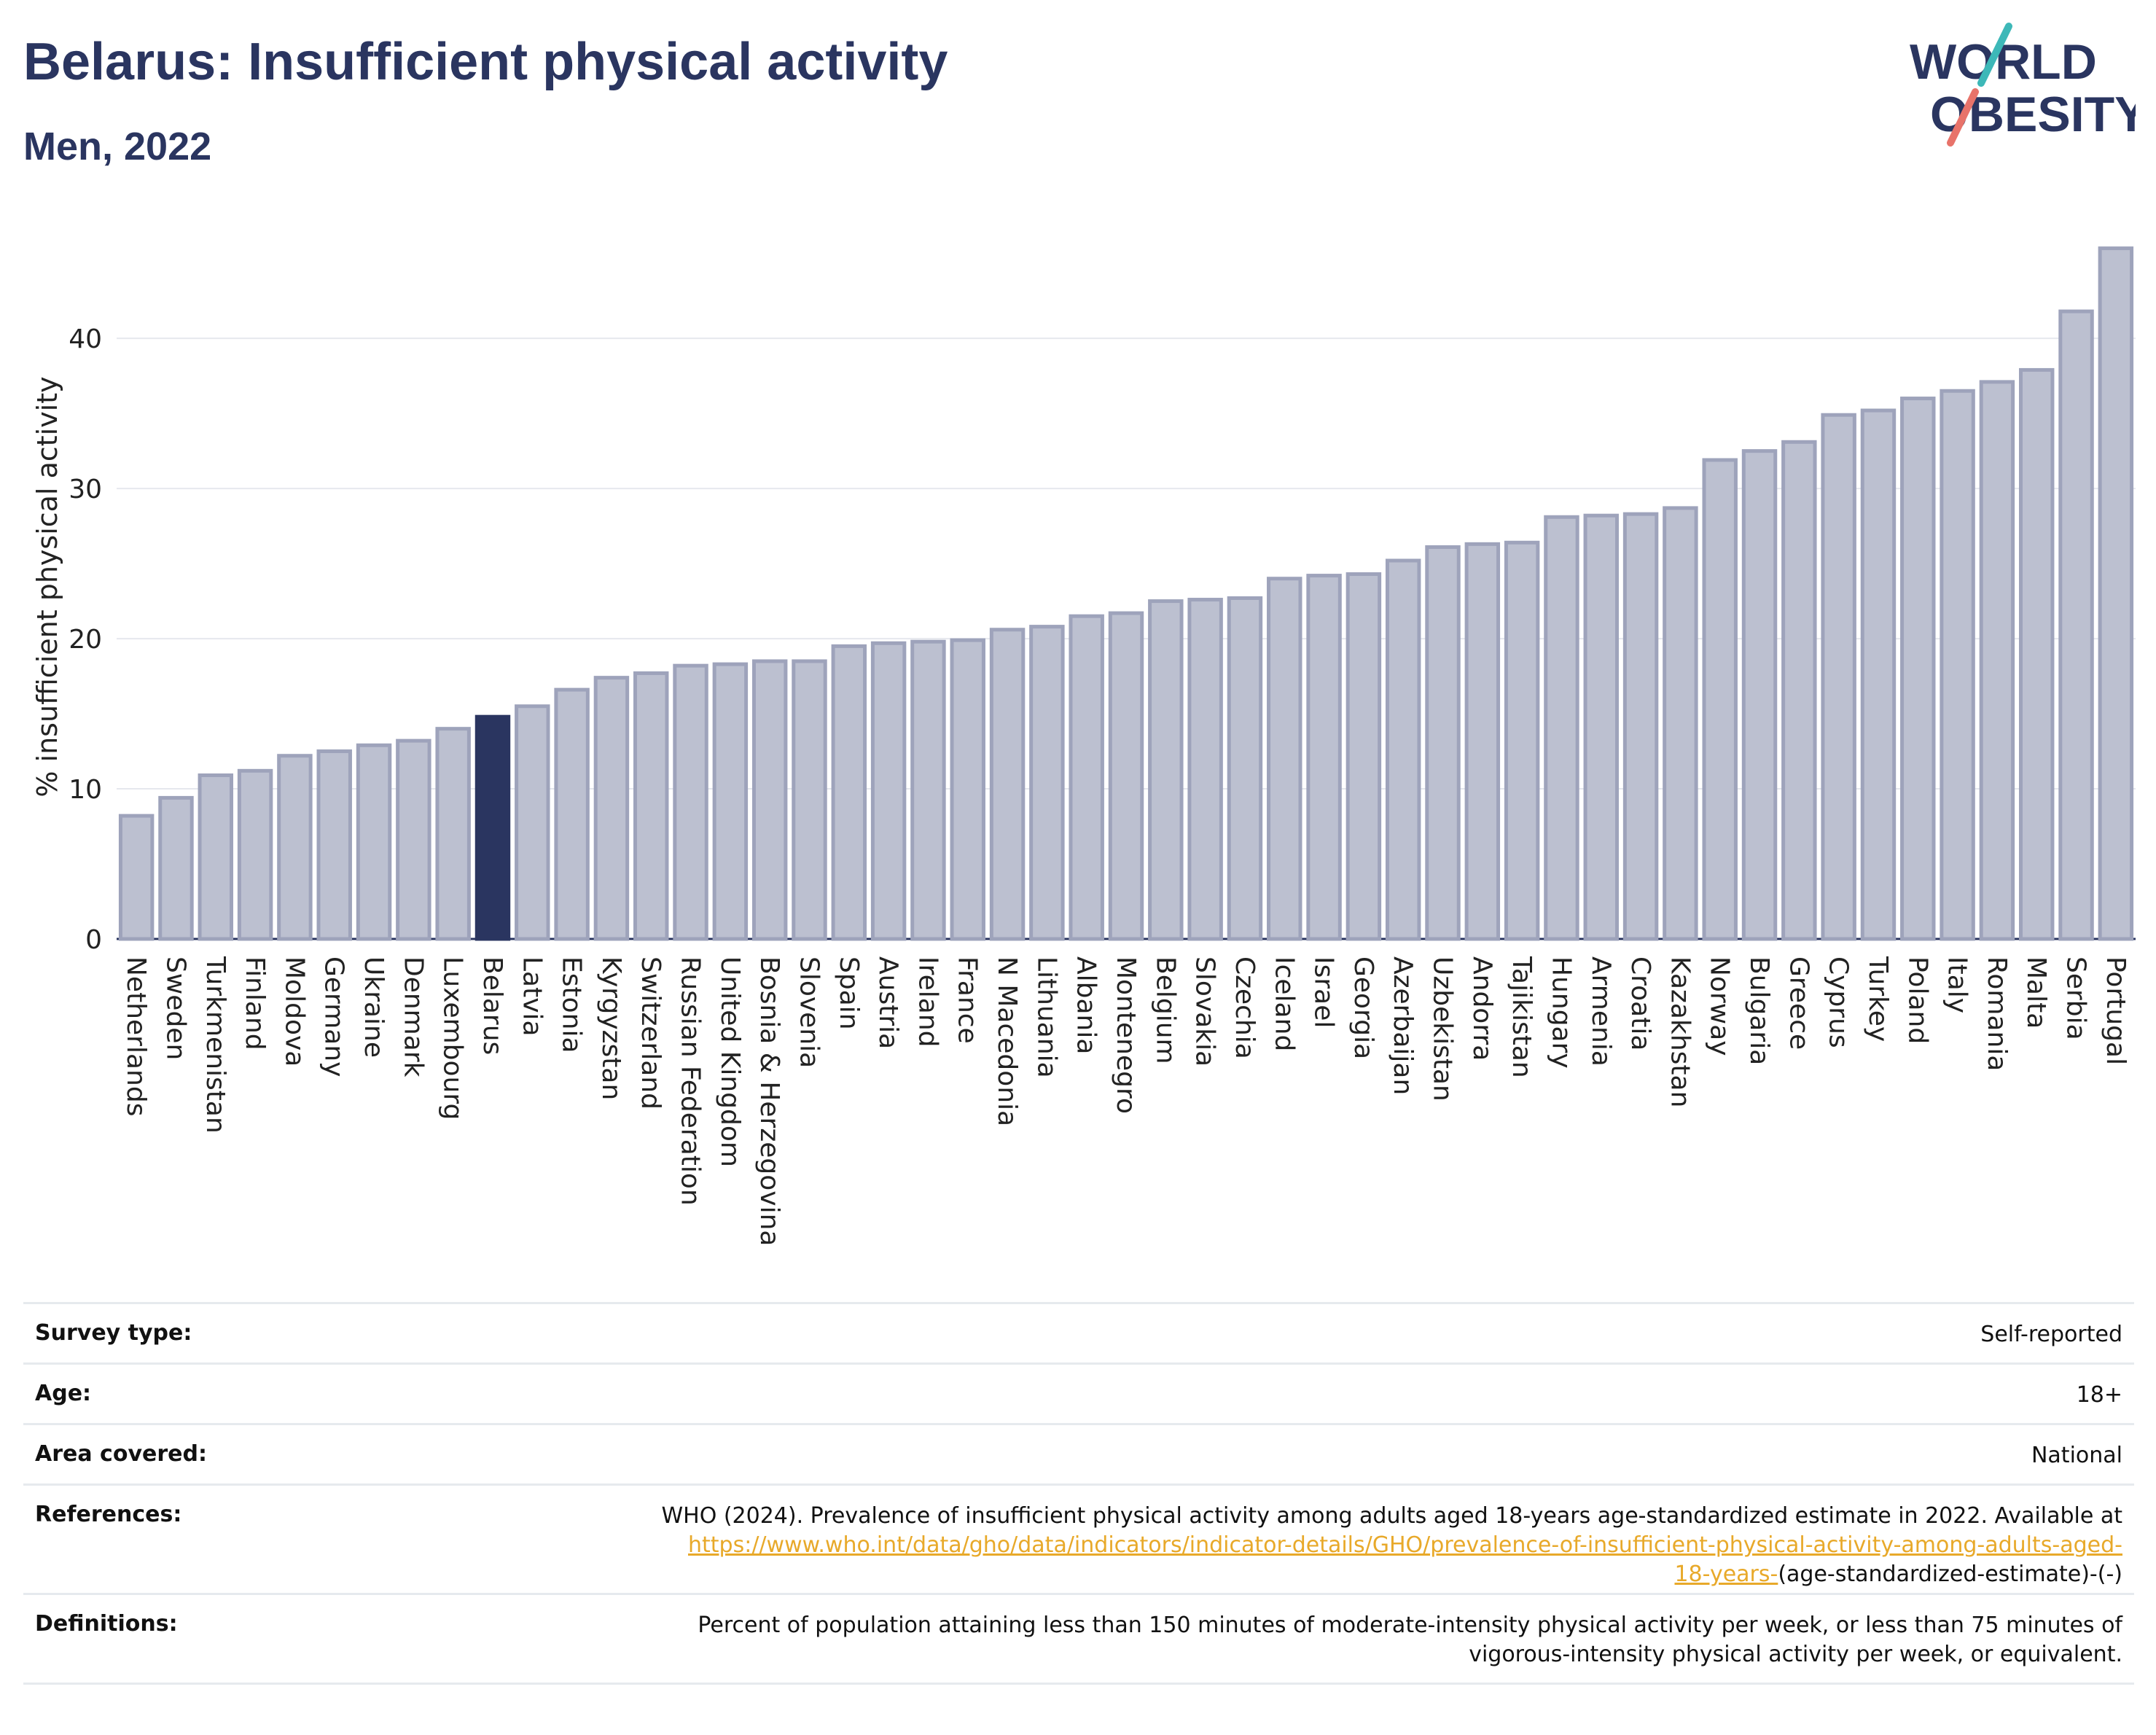 This screenshot has height=1735, width=2156. I want to click on x-tick-label: Georgia, so click(1363, 1007).